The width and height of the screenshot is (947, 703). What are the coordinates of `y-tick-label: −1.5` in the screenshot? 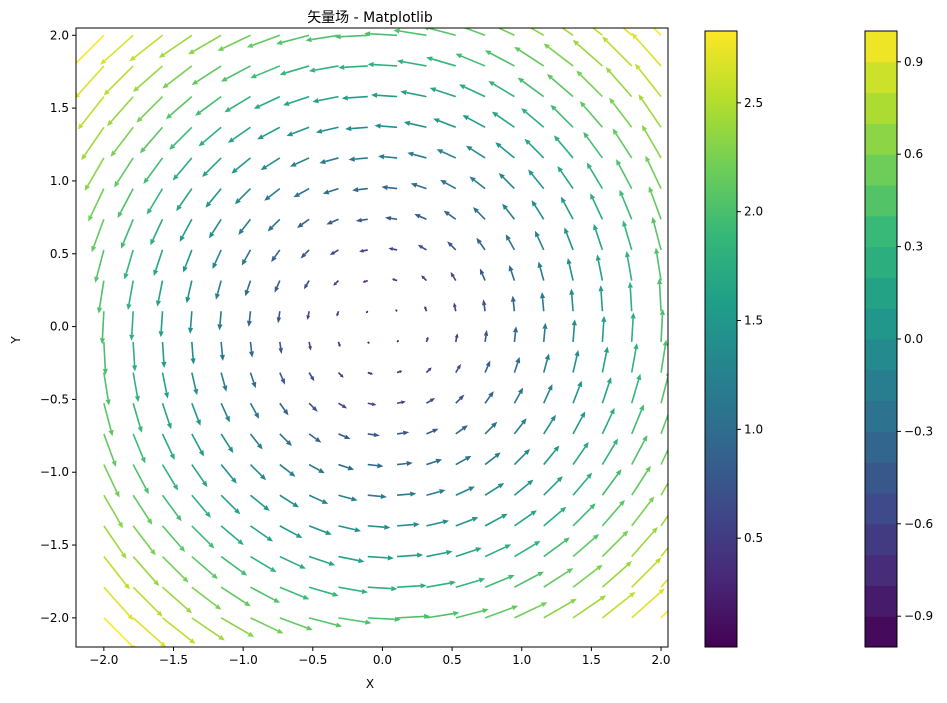 It's located at (54, 545).